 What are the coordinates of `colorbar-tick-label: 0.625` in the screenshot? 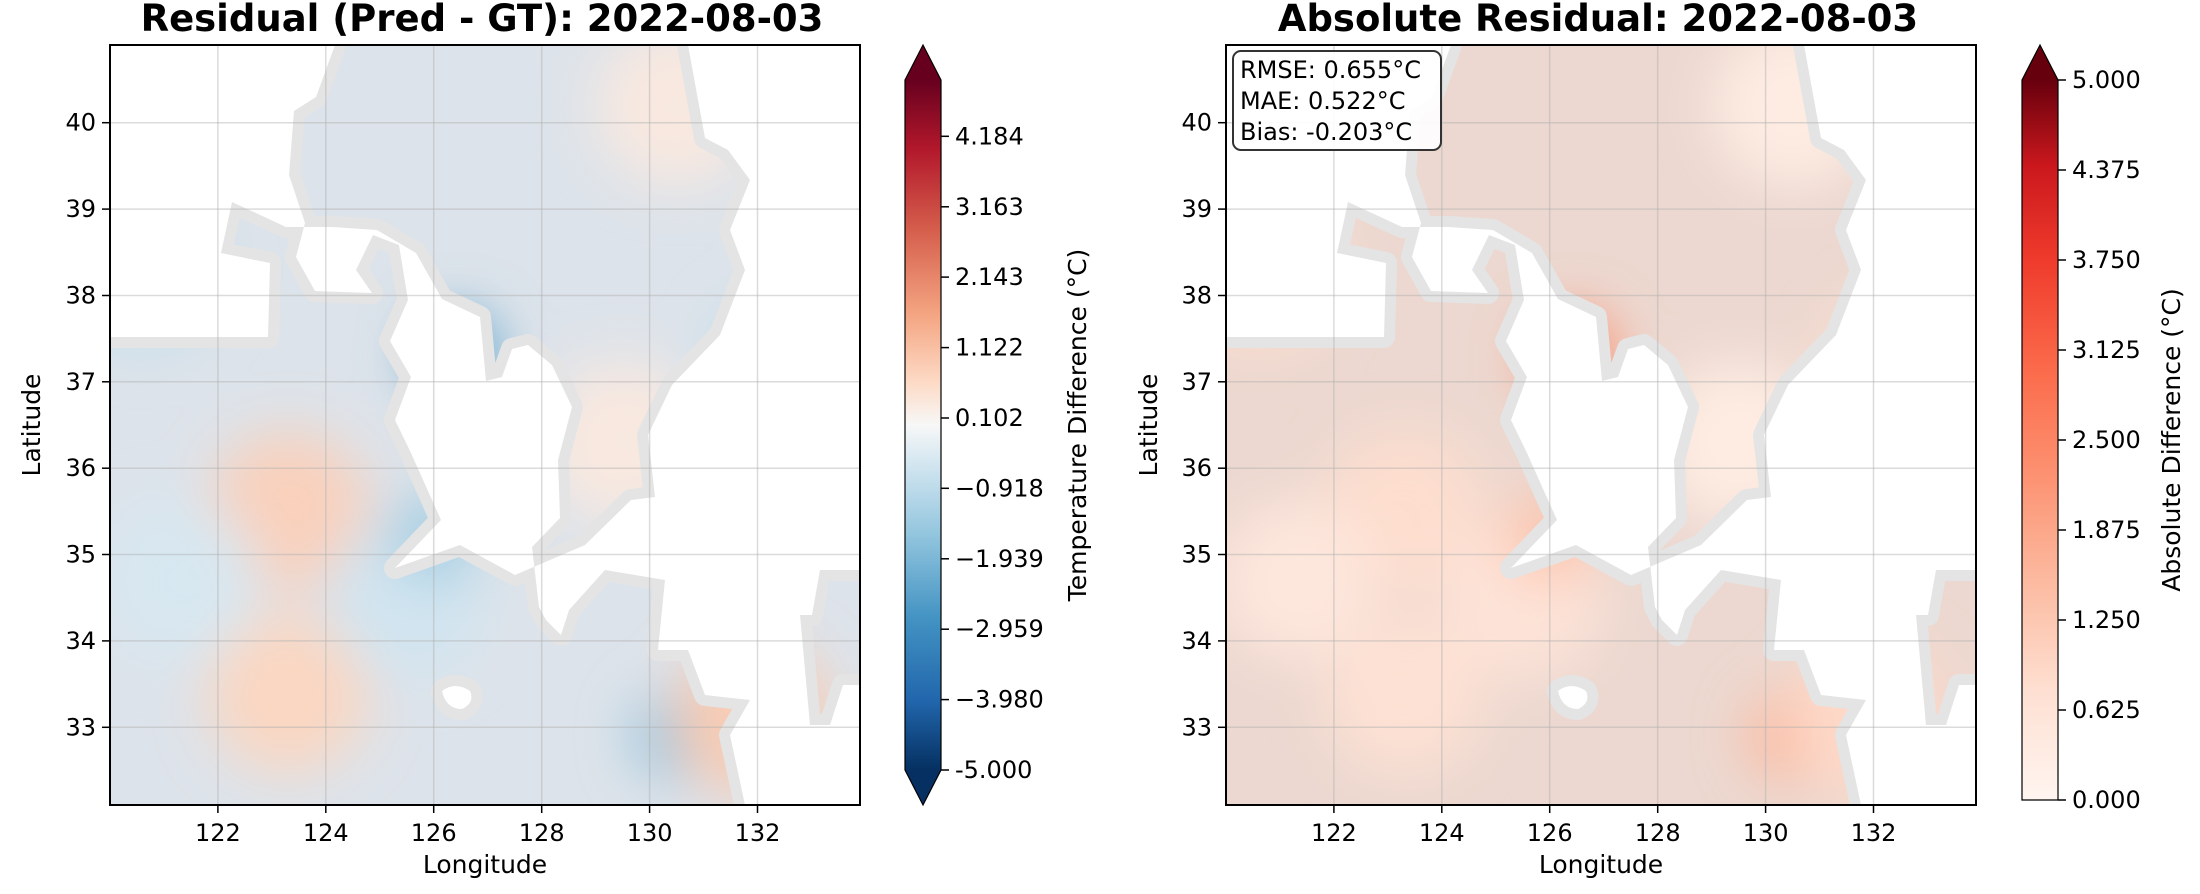 It's located at (2106, 710).